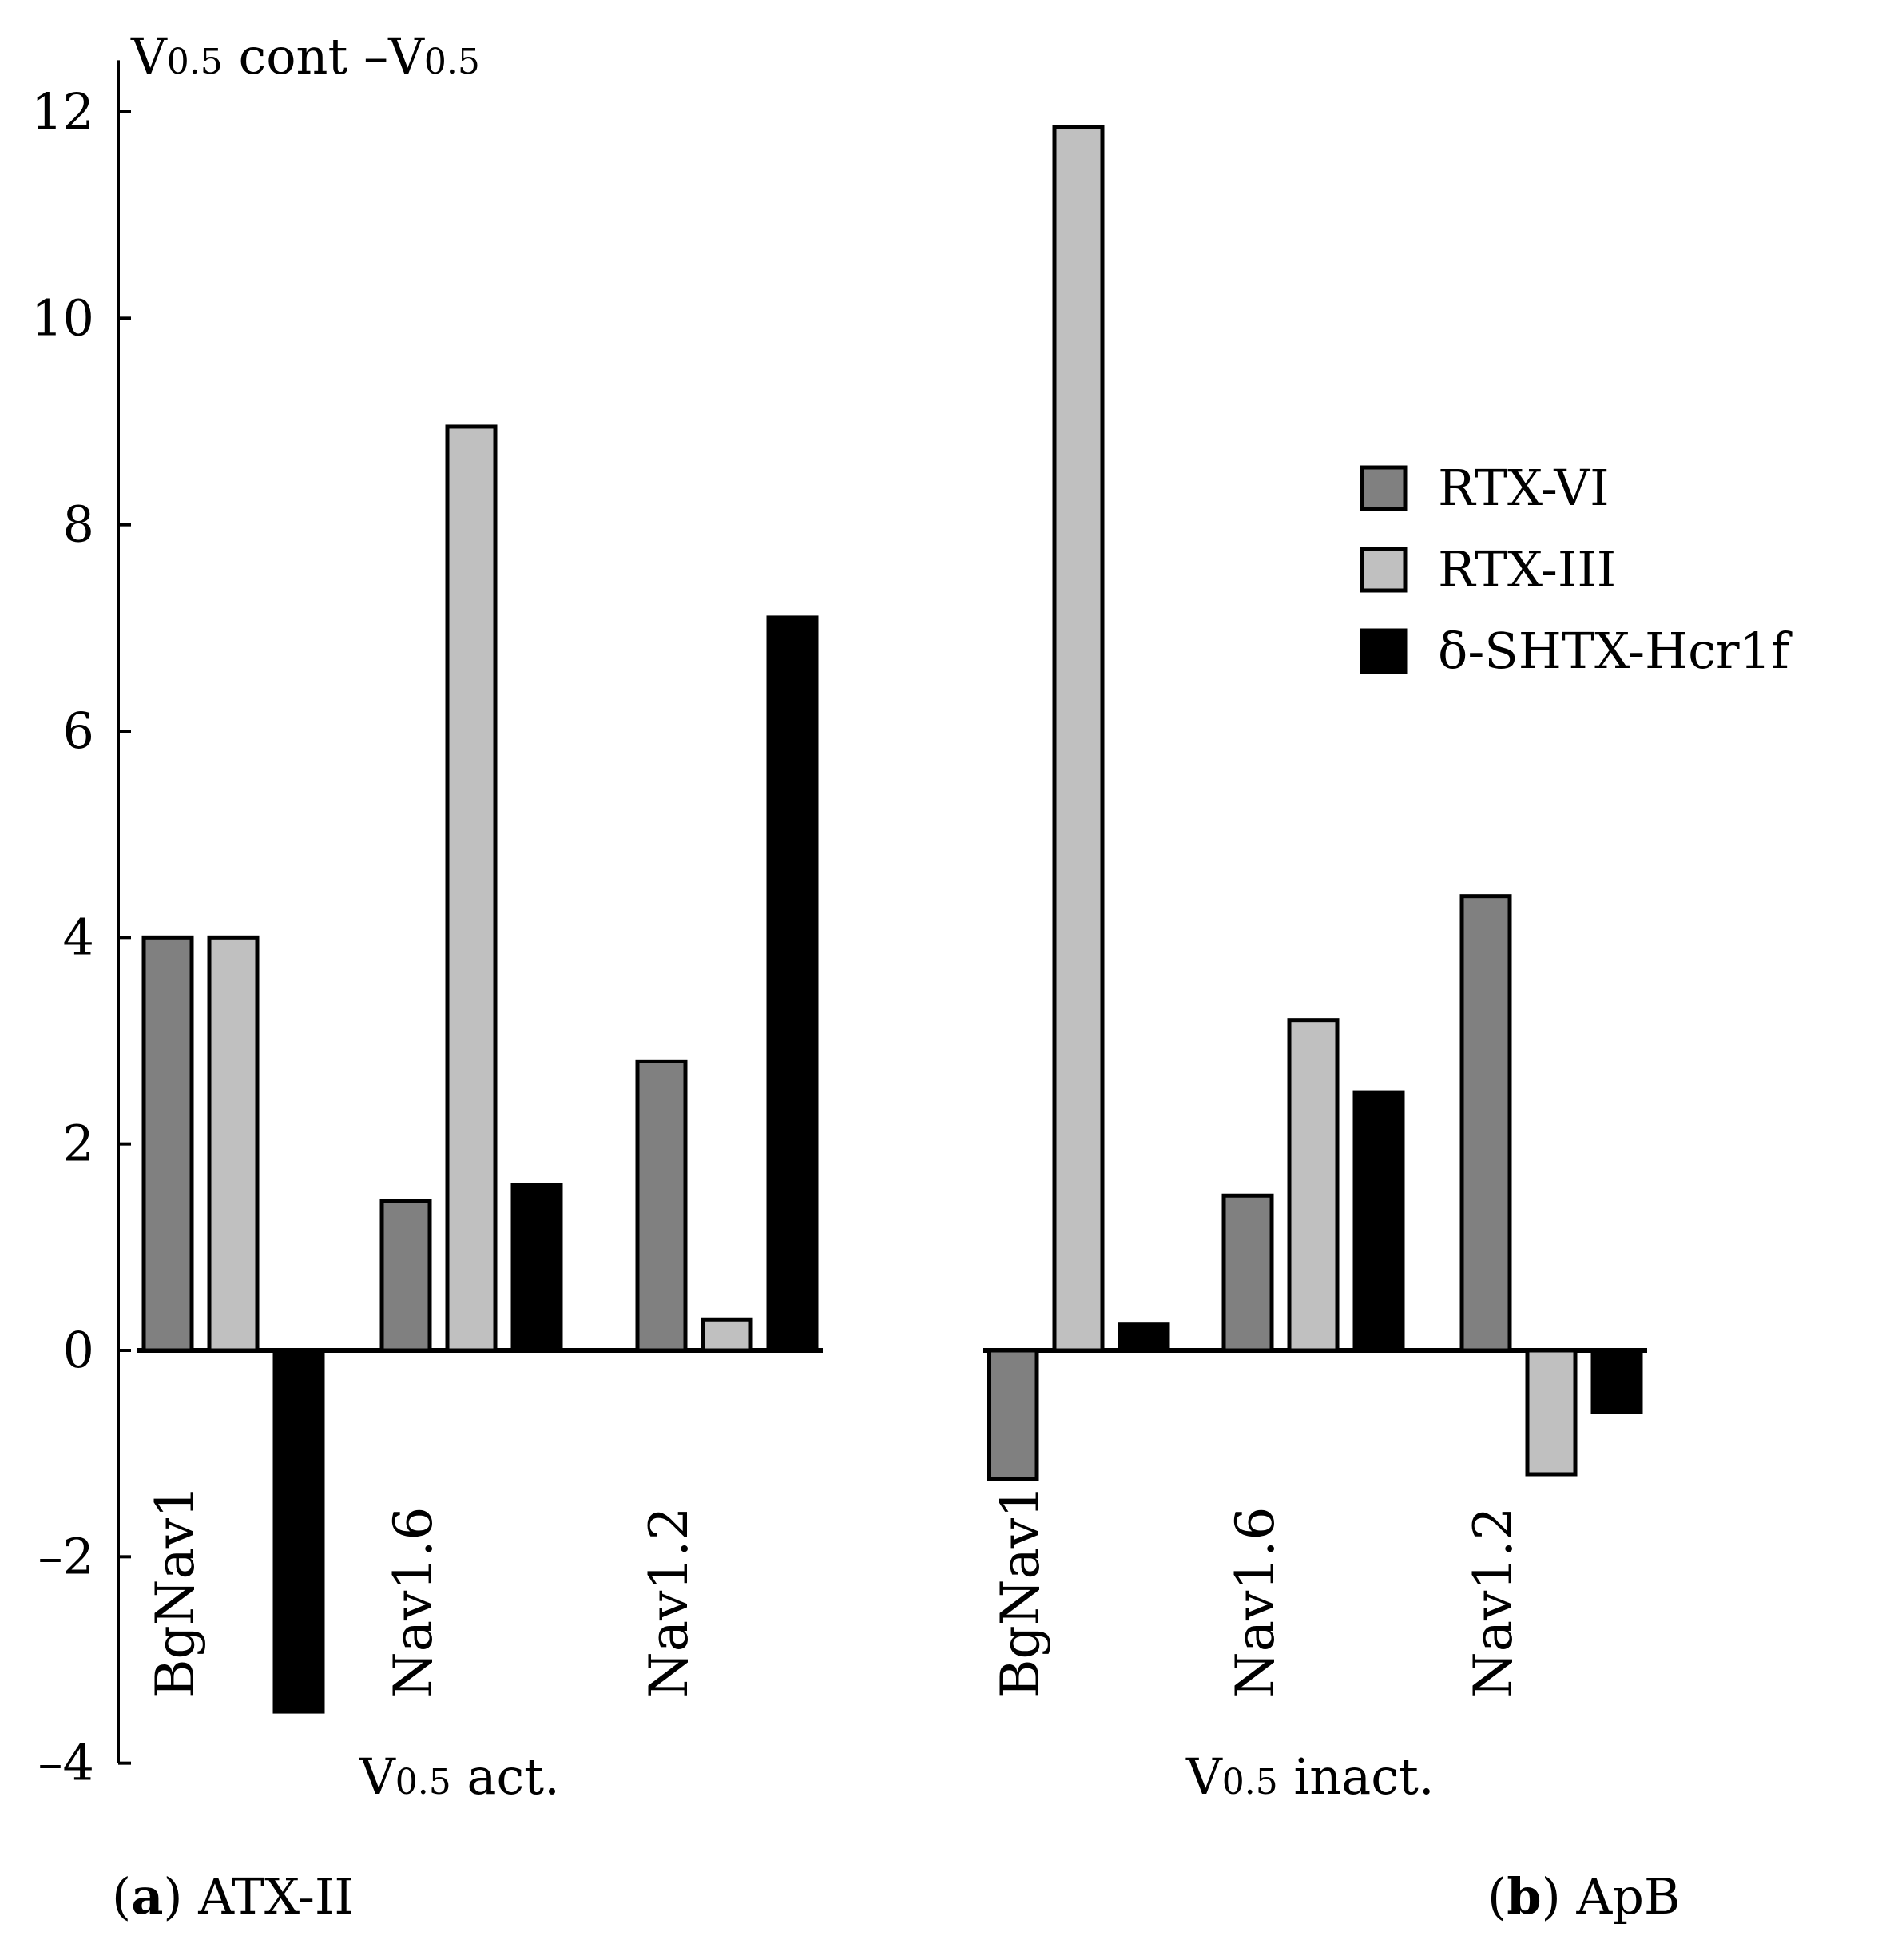 The width and height of the screenshot is (1878, 1960). What do you see at coordinates (459, 1776) in the screenshot?
I see `group-label-act: V0.5 act.` at bounding box center [459, 1776].